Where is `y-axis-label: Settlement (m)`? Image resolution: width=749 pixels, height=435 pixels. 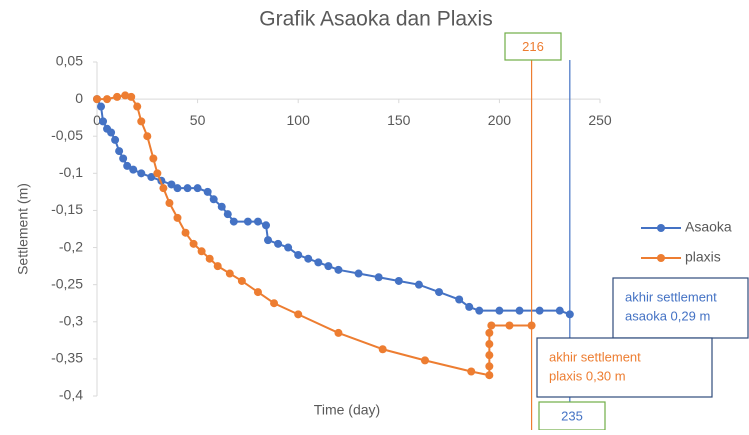 y-axis-label: Settlement (m) is located at coordinates (23, 229).